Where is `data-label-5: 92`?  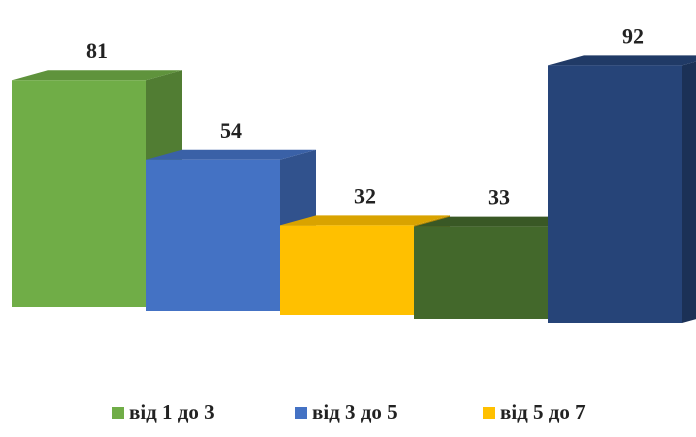 data-label-5: 92 is located at coordinates (633, 35).